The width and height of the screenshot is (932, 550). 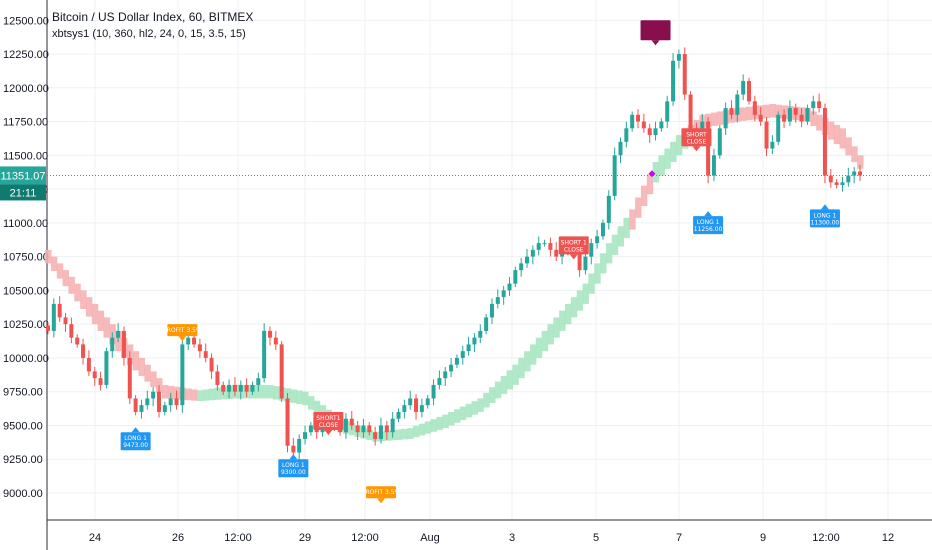 What do you see at coordinates (26, 55) in the screenshot?
I see `y-tick-label: 12250.00` at bounding box center [26, 55].